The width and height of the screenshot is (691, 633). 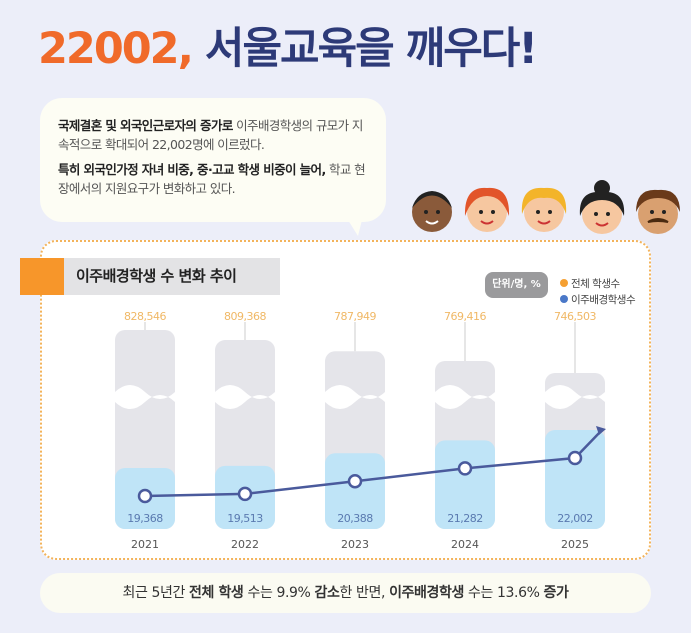 I want to click on unit-badge: 단위/명, %, so click(x=516, y=285).